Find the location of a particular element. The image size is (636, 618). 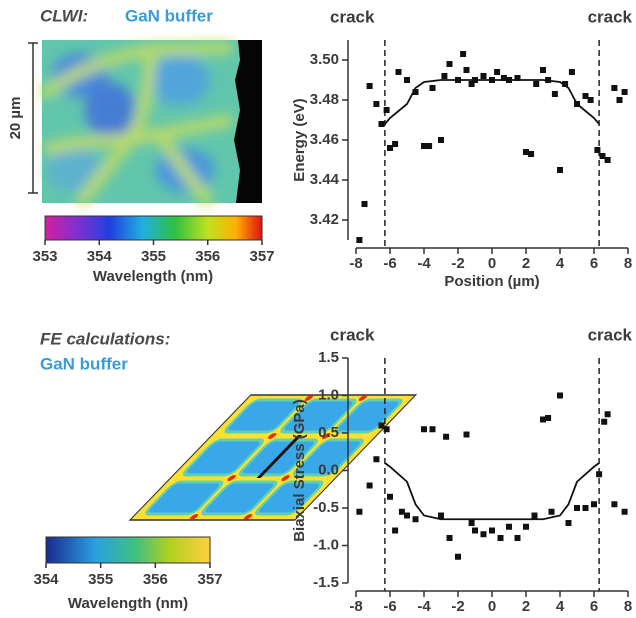

fe-title: FE calculations: is located at coordinates (105, 338).